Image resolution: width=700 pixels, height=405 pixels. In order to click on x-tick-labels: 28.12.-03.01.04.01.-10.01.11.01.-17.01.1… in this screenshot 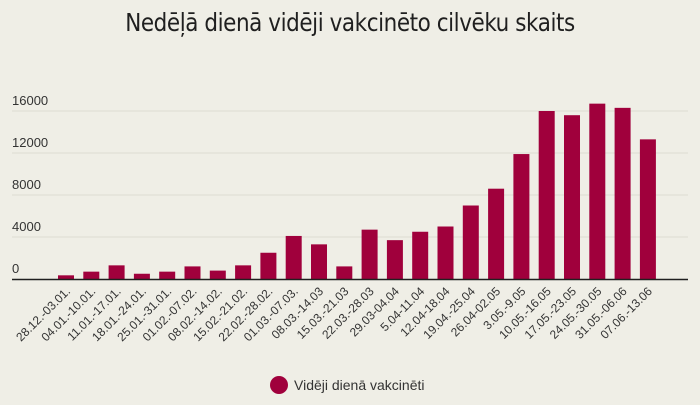, I will do `click(334, 314)`.